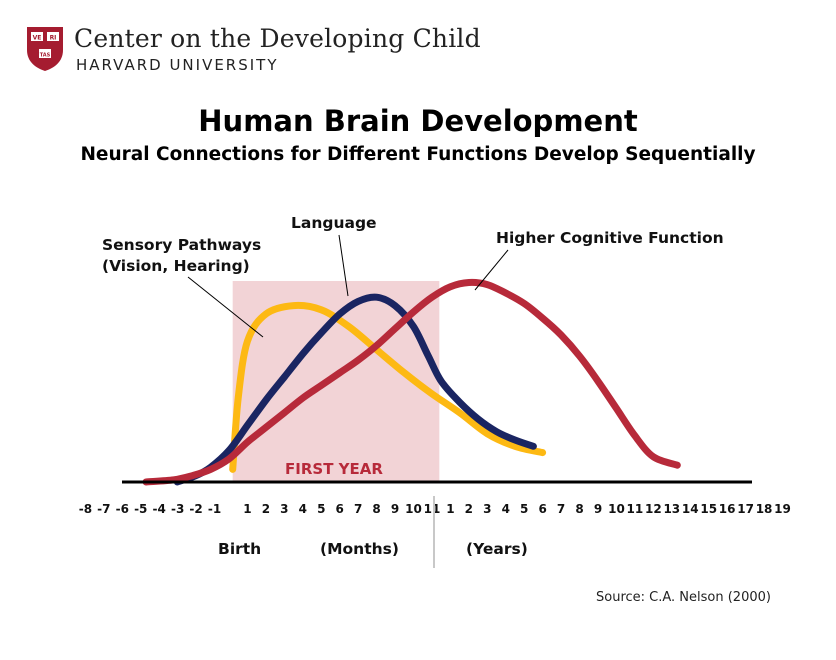 This screenshot has width=836, height=660. What do you see at coordinates (303, 509) in the screenshot?
I see `tick-label-month: 4` at bounding box center [303, 509].